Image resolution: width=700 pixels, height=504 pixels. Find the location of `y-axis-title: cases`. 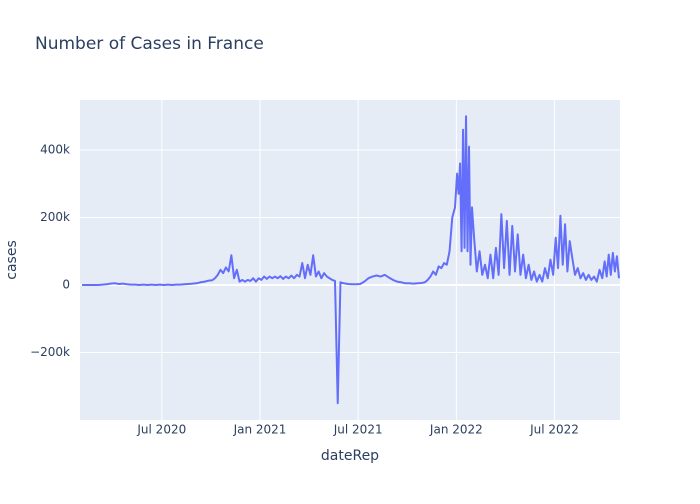

y-axis-title: cases is located at coordinates (12, 259).